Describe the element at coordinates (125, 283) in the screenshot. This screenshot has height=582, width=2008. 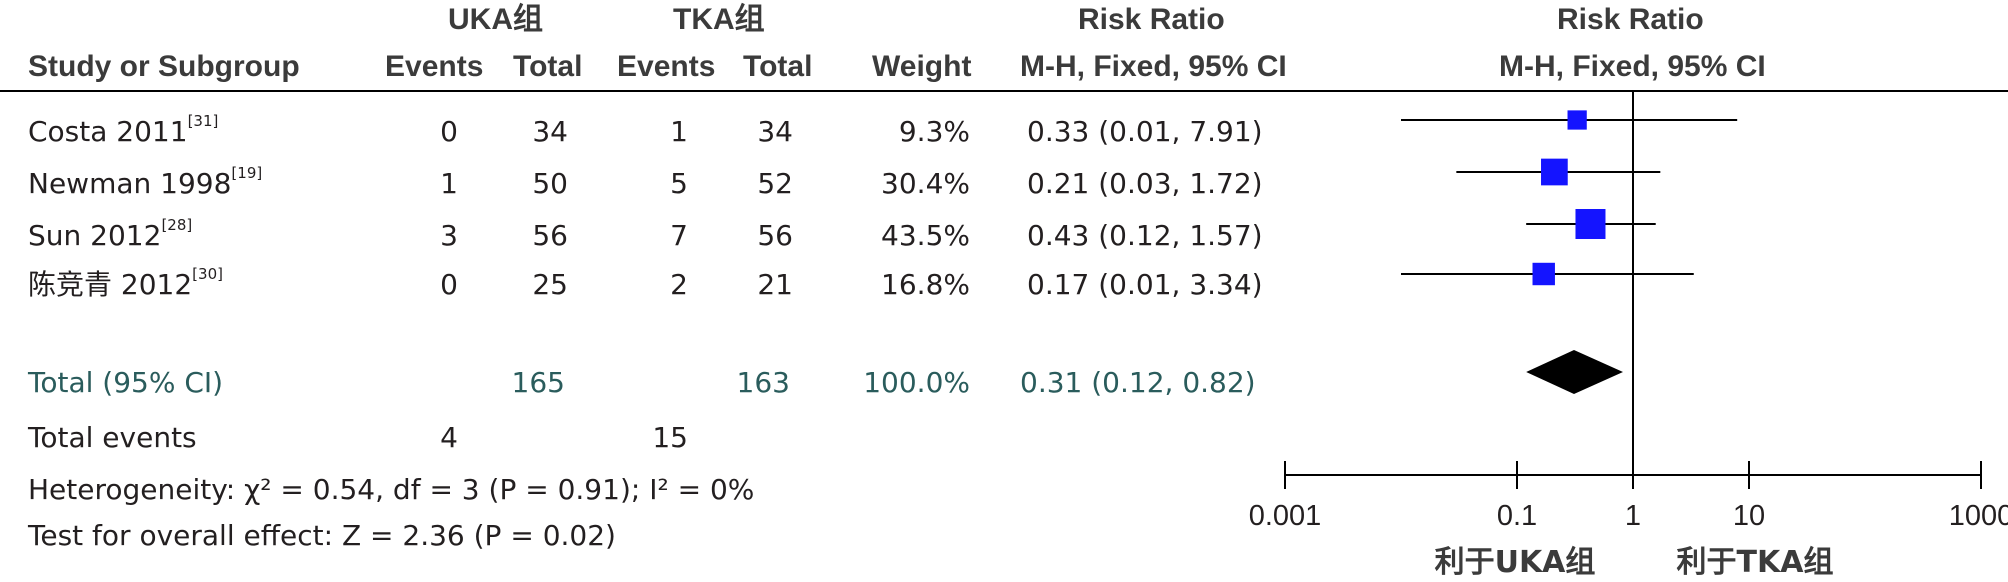
I see `study-name: 陈竞青 2012[30]` at that location.